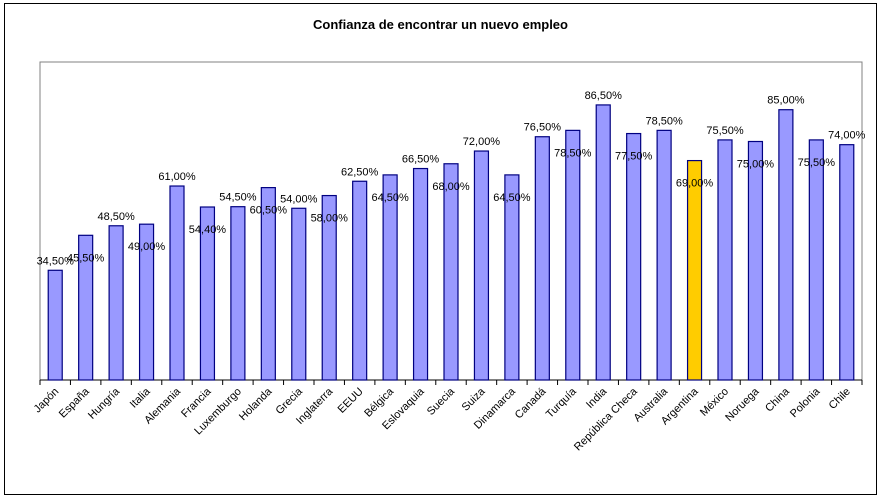  What do you see at coordinates (86, 258) in the screenshot?
I see `data-label-1: 45,50%` at bounding box center [86, 258].